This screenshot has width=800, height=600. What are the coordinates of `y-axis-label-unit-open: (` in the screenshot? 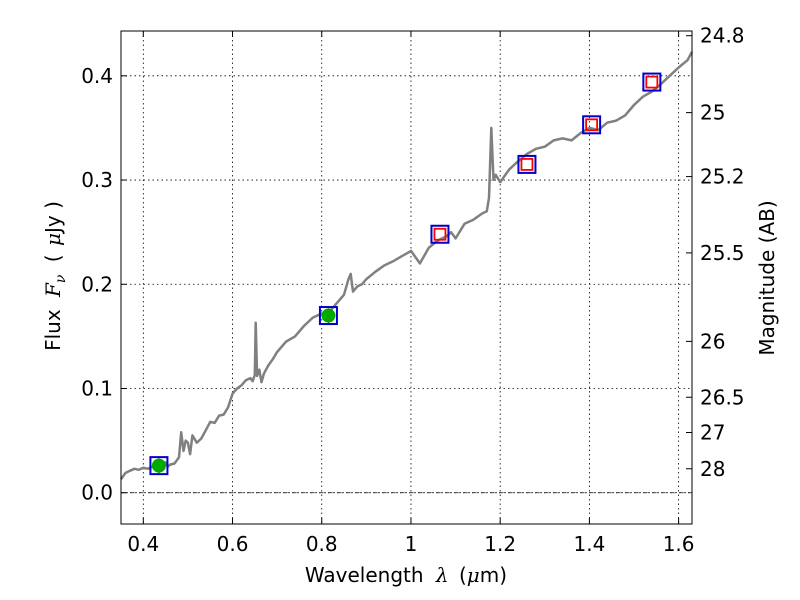 It's located at (53, 258).